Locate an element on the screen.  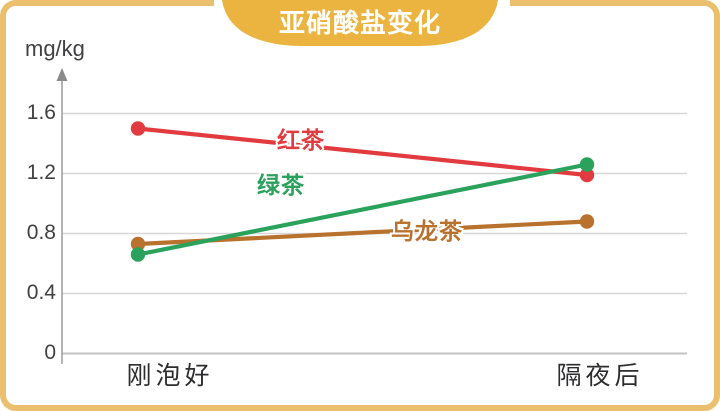
page-title: 亚硝酸盐变化 is located at coordinates (359, 22).